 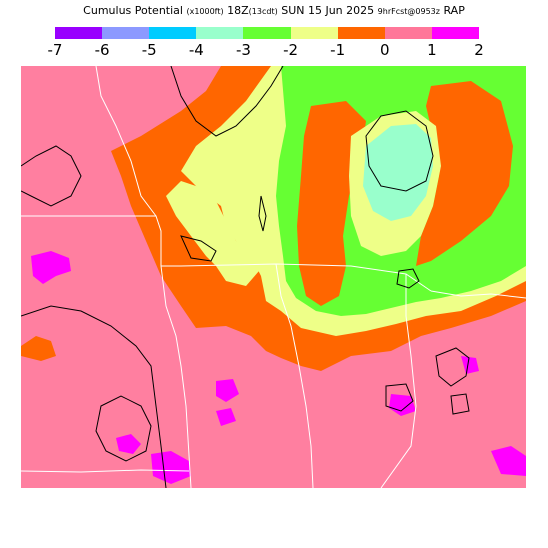 What do you see at coordinates (55, 50) in the screenshot?
I see `legend-tick-label: -7` at bounding box center [55, 50].